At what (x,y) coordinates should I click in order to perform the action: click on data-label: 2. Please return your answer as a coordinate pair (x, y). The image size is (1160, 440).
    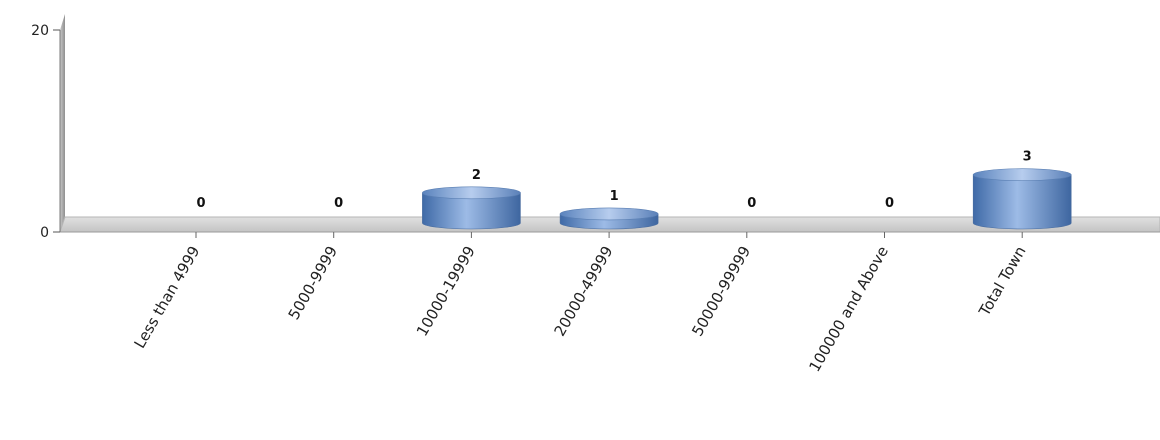
    Looking at the image, I should click on (476, 175).